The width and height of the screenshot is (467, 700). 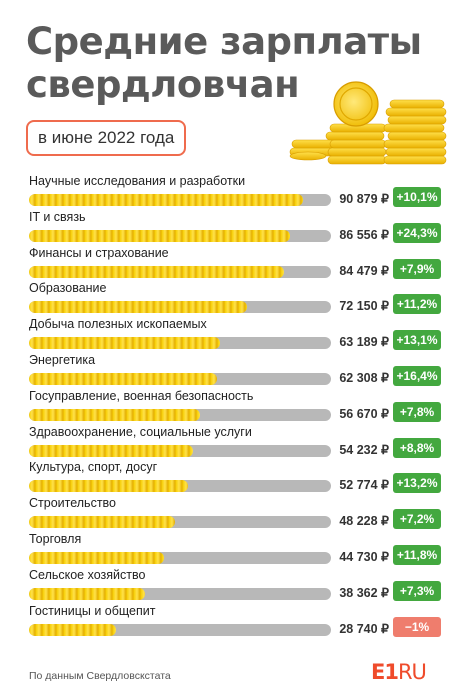 I want to click on value-label: 56 670 ₽, so click(x=364, y=413).